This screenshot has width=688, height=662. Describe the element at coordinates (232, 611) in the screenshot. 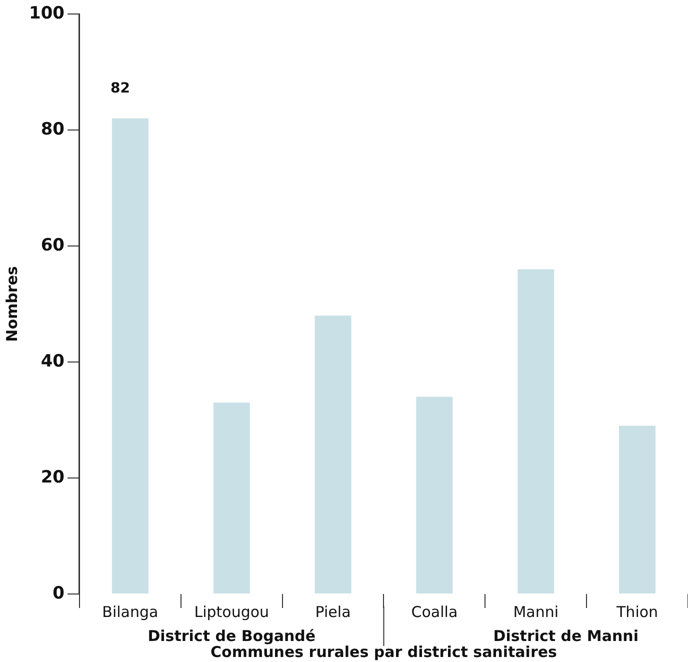

I see `x-tick-label: Liptougou` at that location.